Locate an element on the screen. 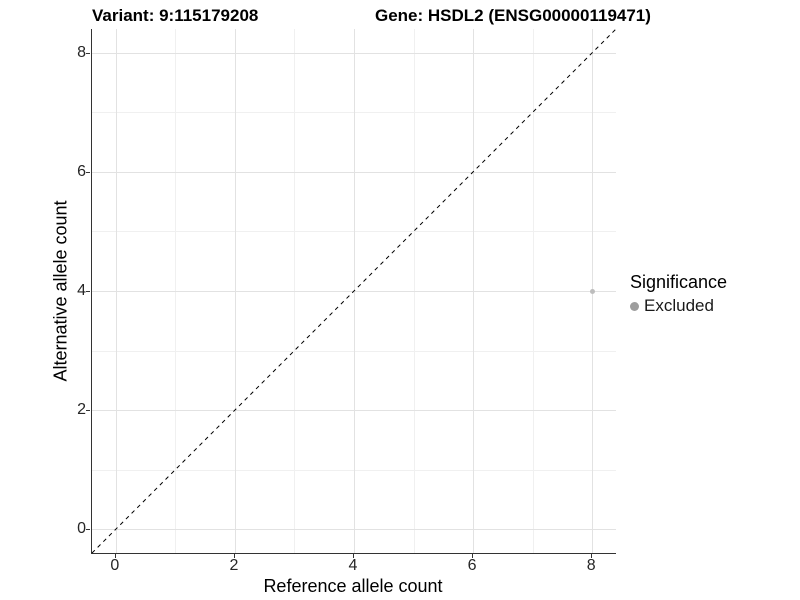  y-tick-label: 0 is located at coordinates (81, 529).